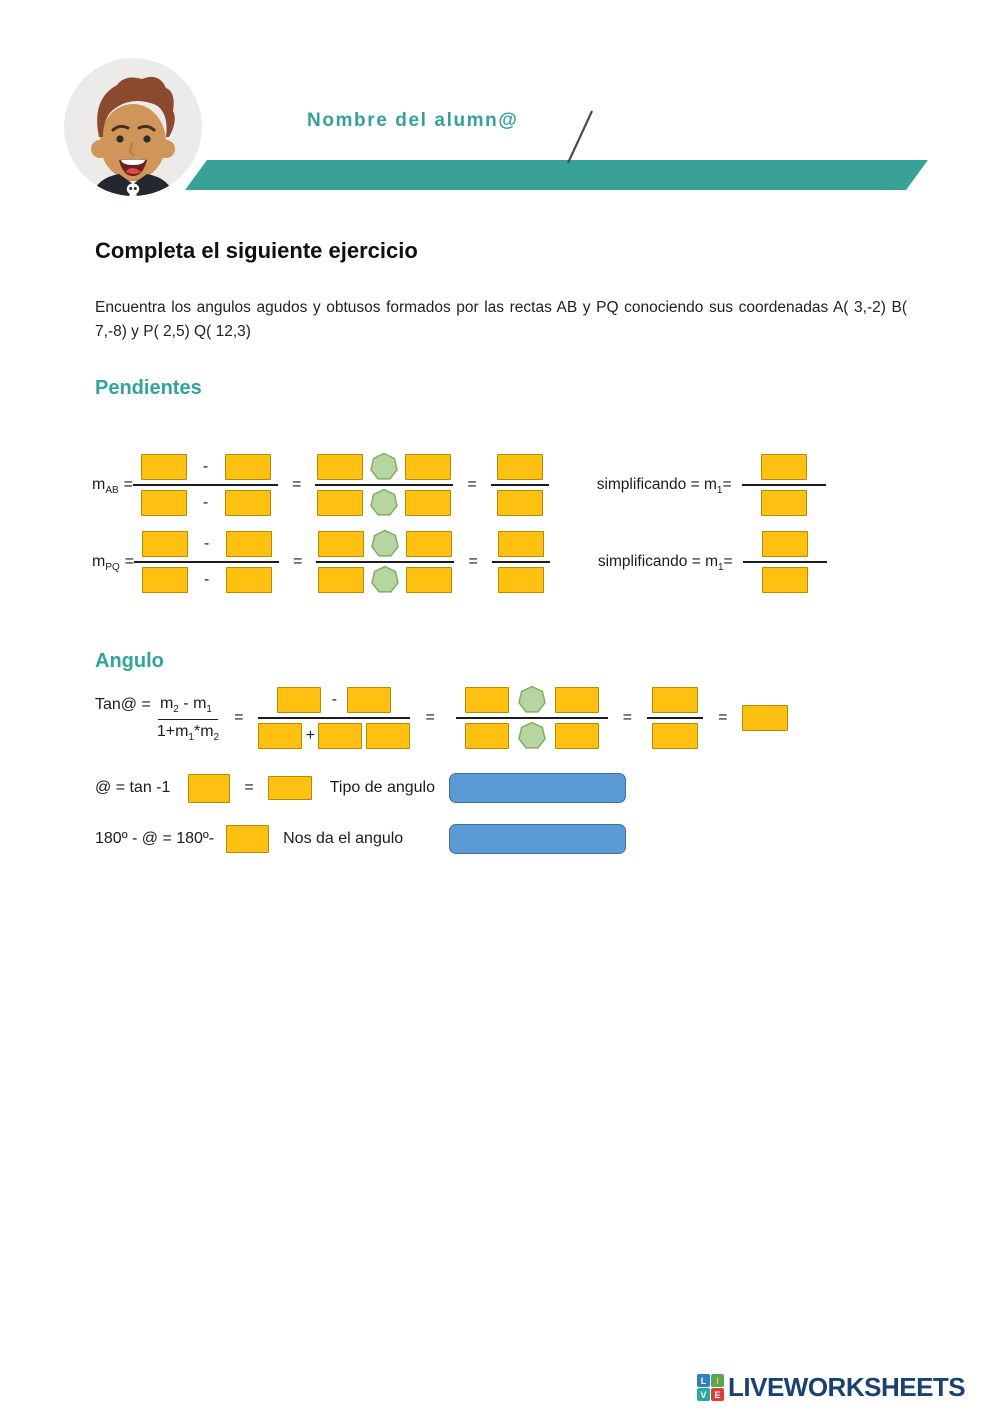 This screenshot has height=1413, width=1000. What do you see at coordinates (334, 718) in the screenshot?
I see `slope-difference-fraction: - +` at bounding box center [334, 718].